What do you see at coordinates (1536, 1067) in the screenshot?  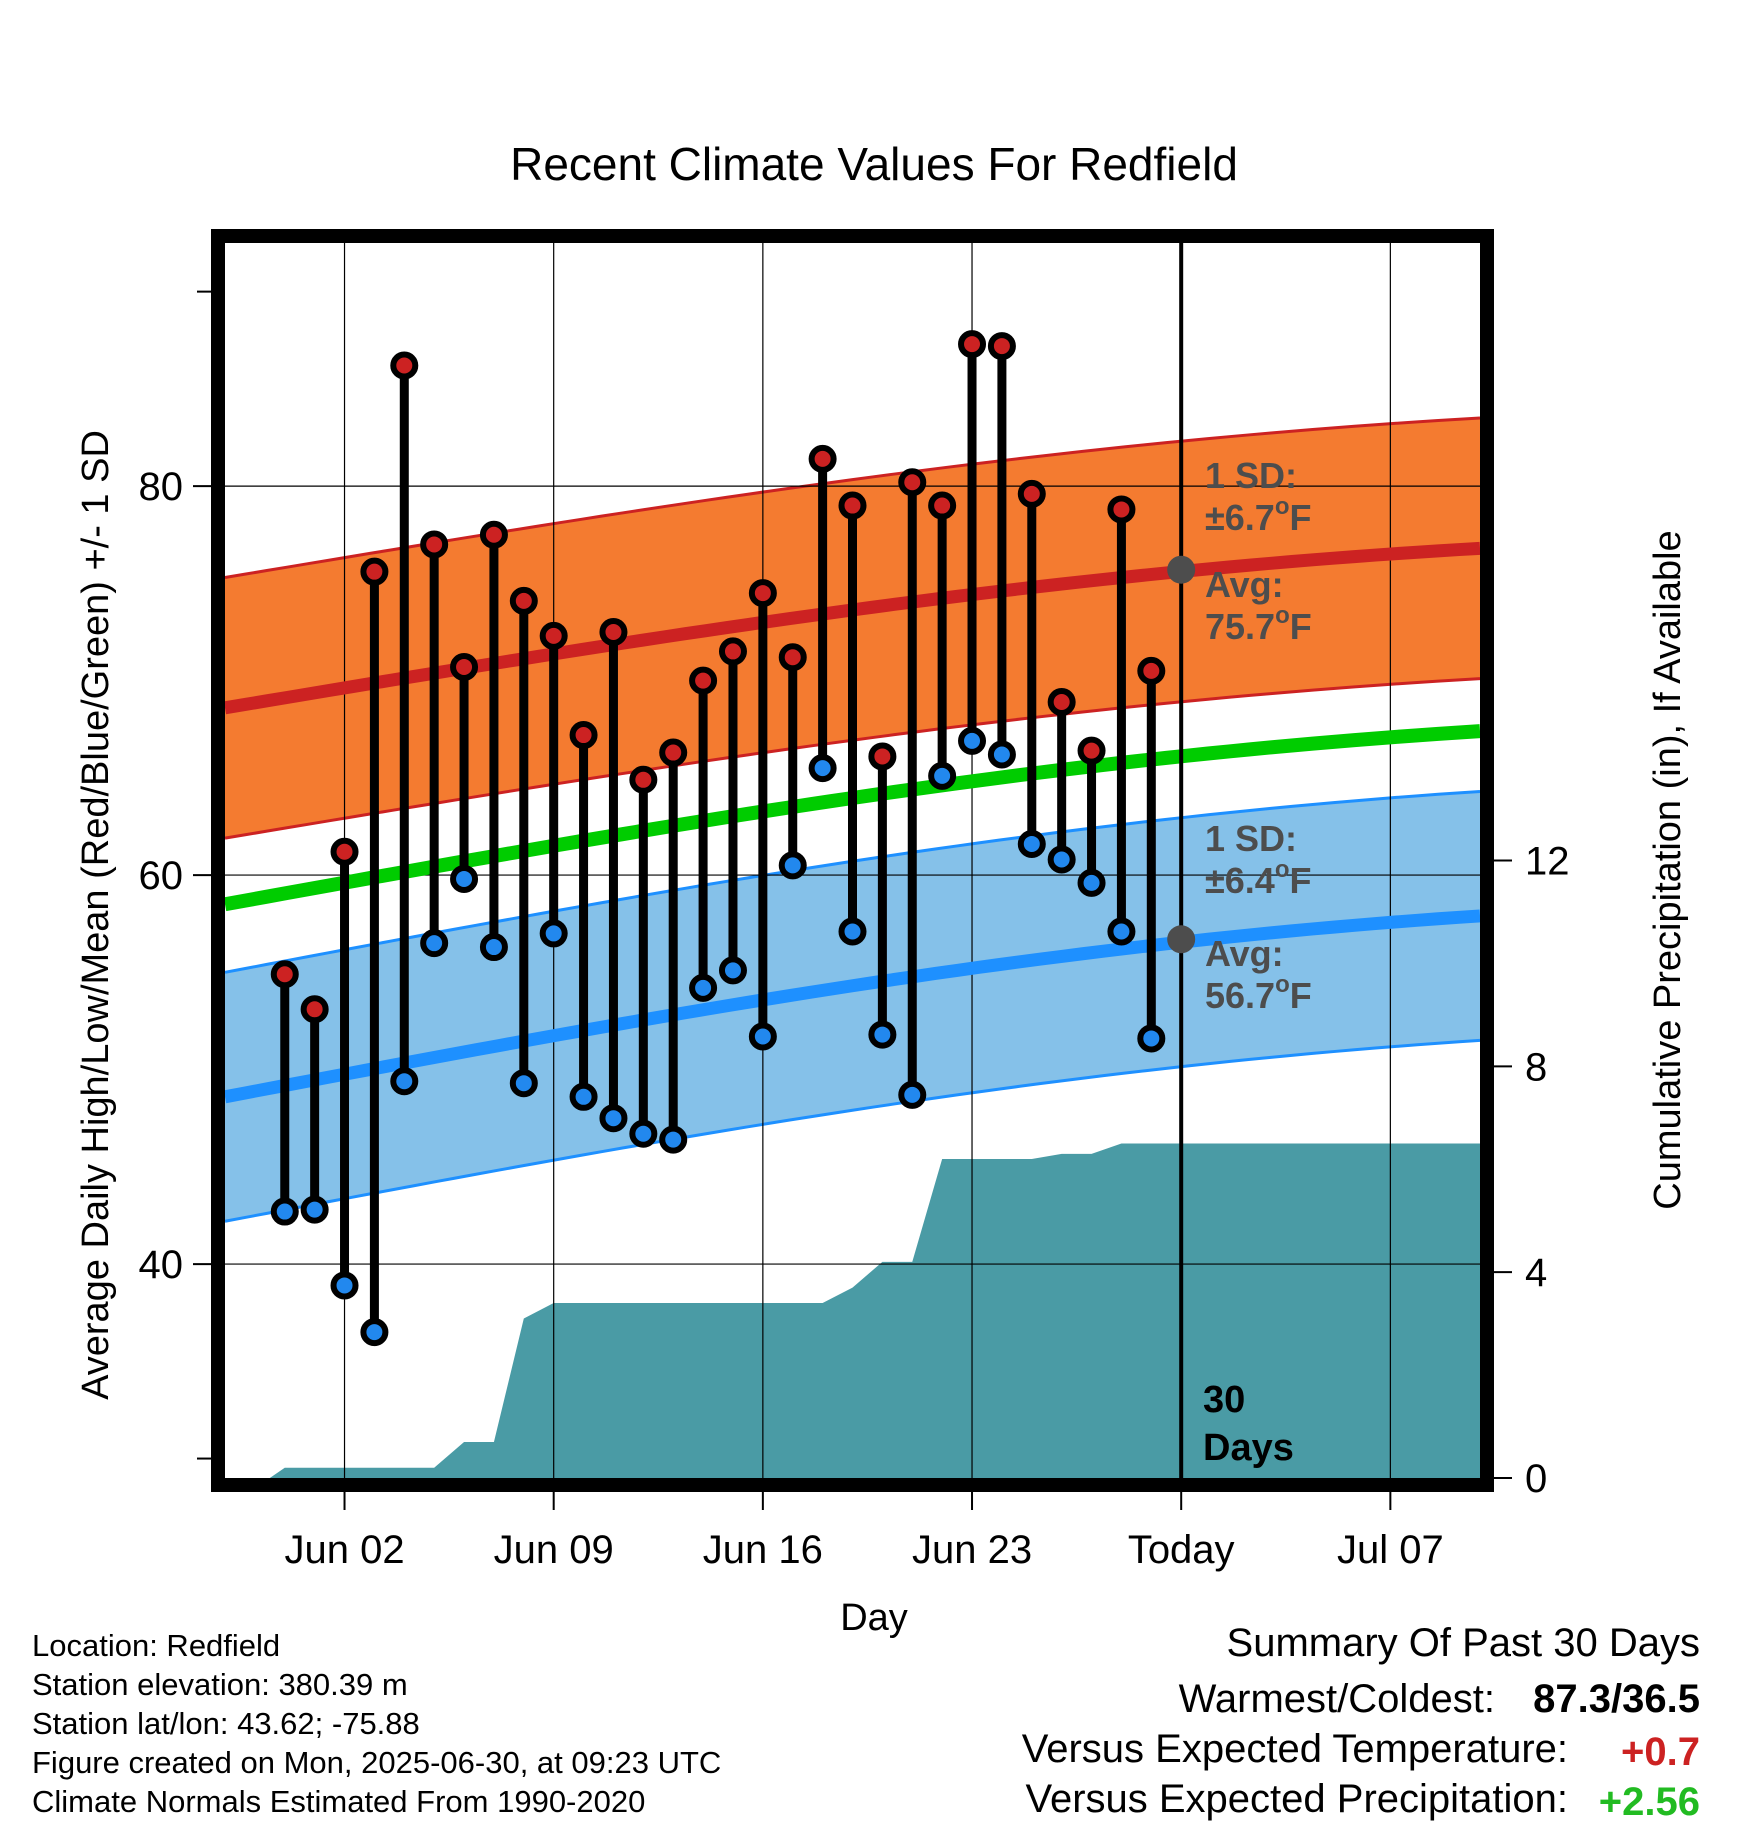 I see `y-right-tick-label: 8` at bounding box center [1536, 1067].